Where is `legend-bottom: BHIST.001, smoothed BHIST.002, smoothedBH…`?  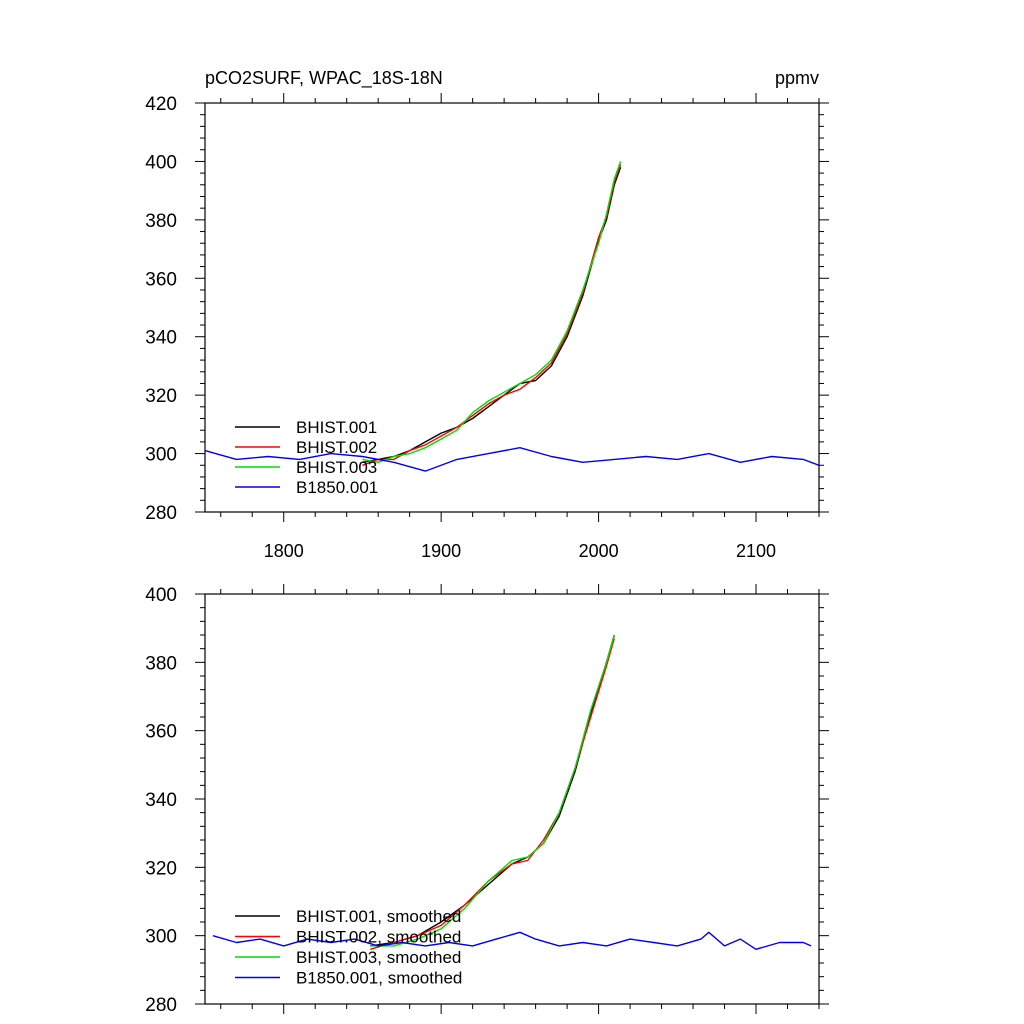
legend-bottom: BHIST.001, smoothed BHIST.002, smoothedBH… is located at coordinates (348, 947).